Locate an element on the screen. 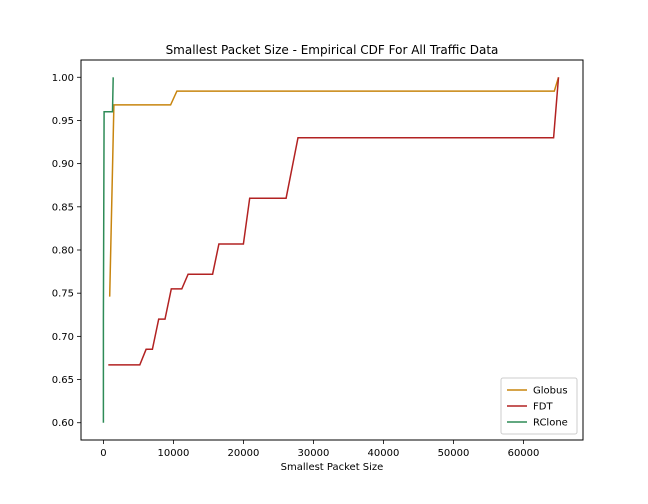 The image size is (648, 504). y-tick-label: 0.90 is located at coordinates (63, 164).